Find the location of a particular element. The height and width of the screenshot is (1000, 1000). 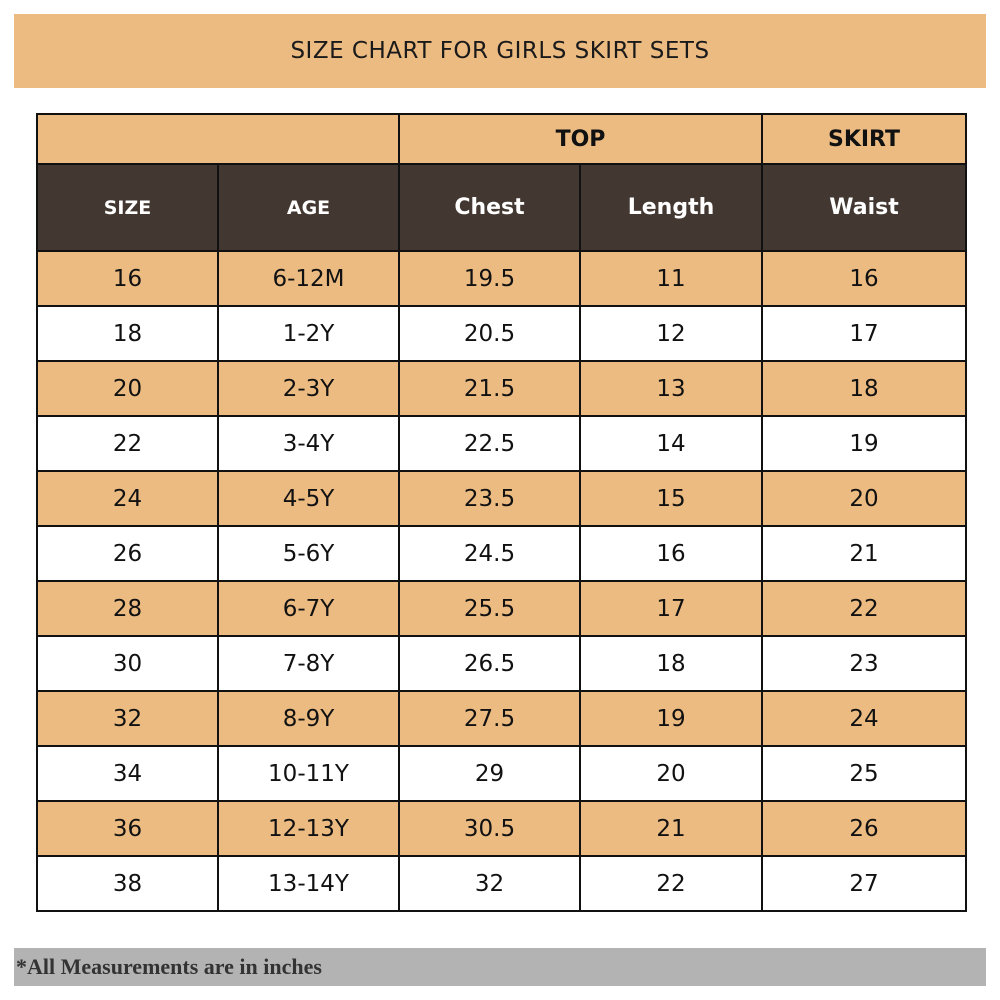

column-header-row: SIZE AGE Chest Length Waist is located at coordinates (501, 207).